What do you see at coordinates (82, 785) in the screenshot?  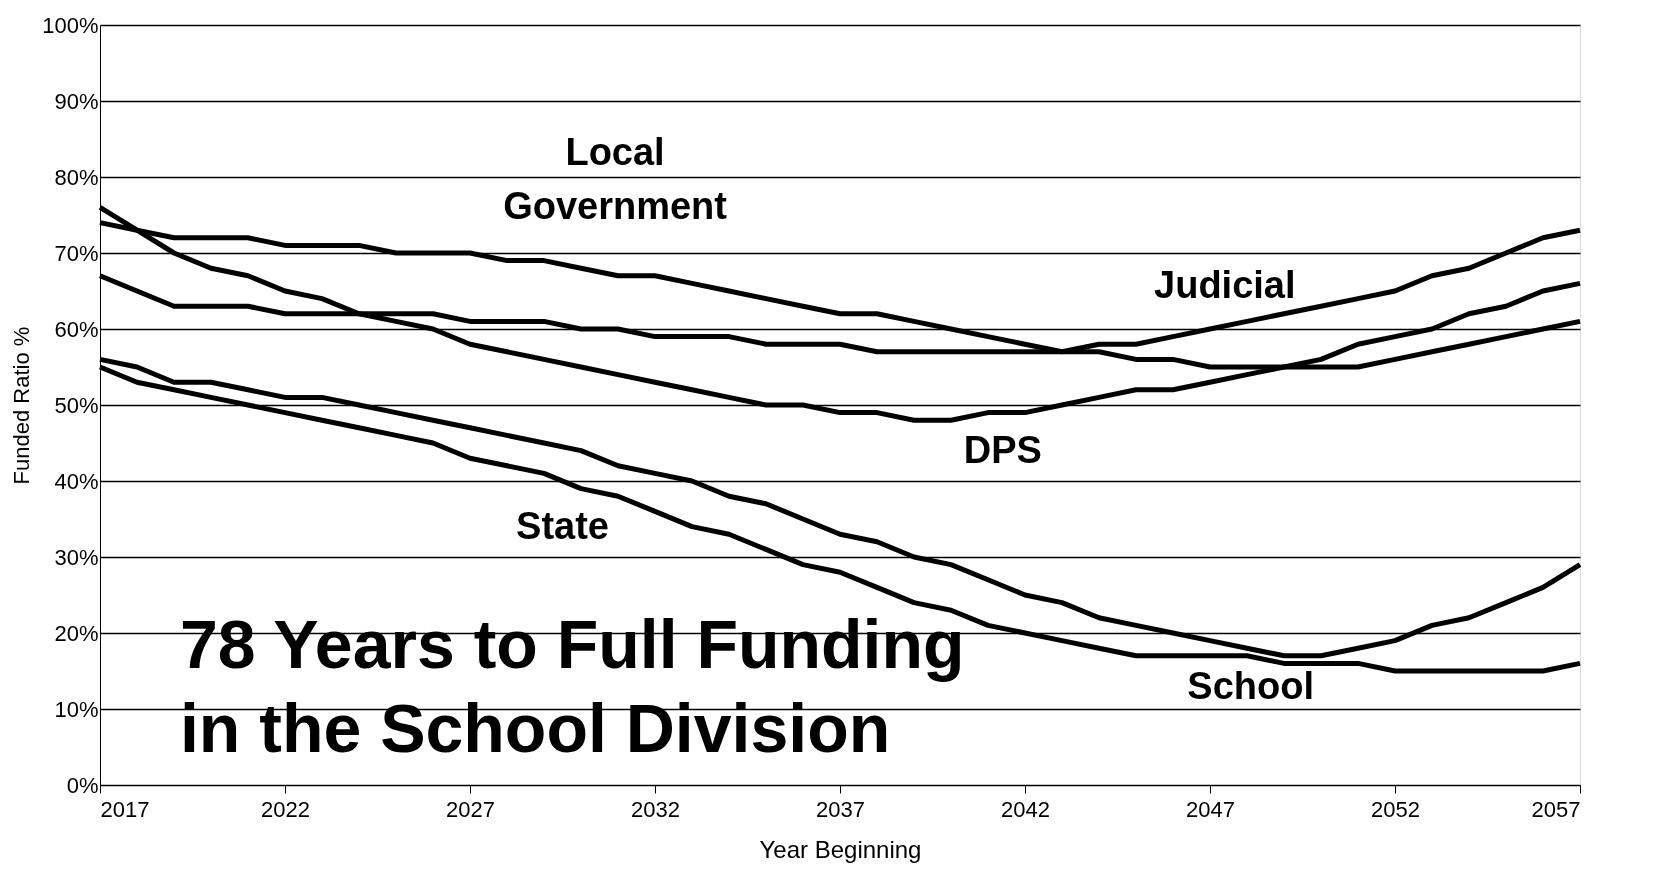 I see `y-tick-label: 0%` at bounding box center [82, 785].